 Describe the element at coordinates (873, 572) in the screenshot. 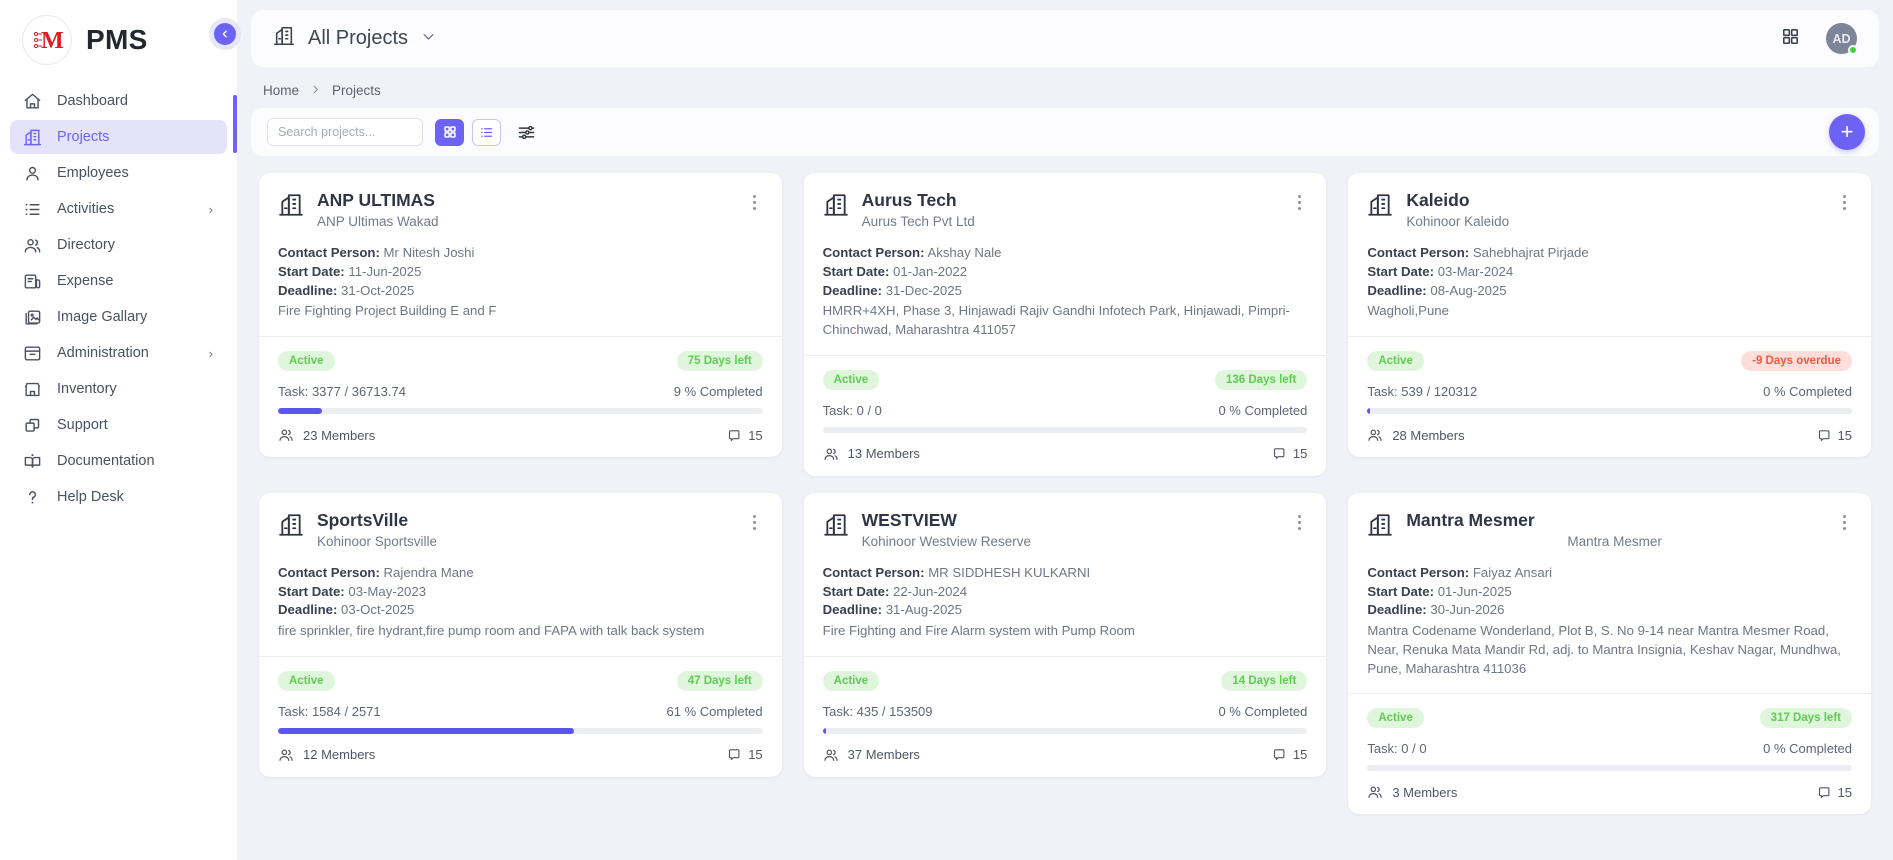

I see `contact-person-label: Contact Person:` at that location.